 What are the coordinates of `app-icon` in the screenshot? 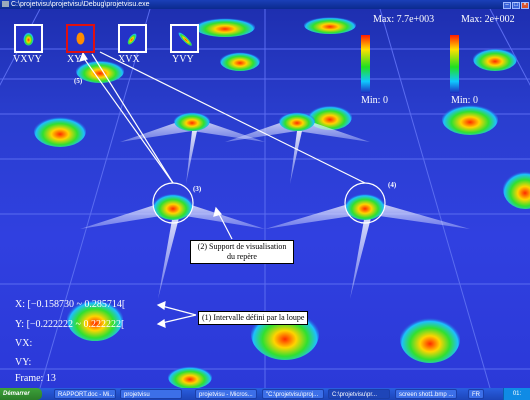 It's located at (5, 4).